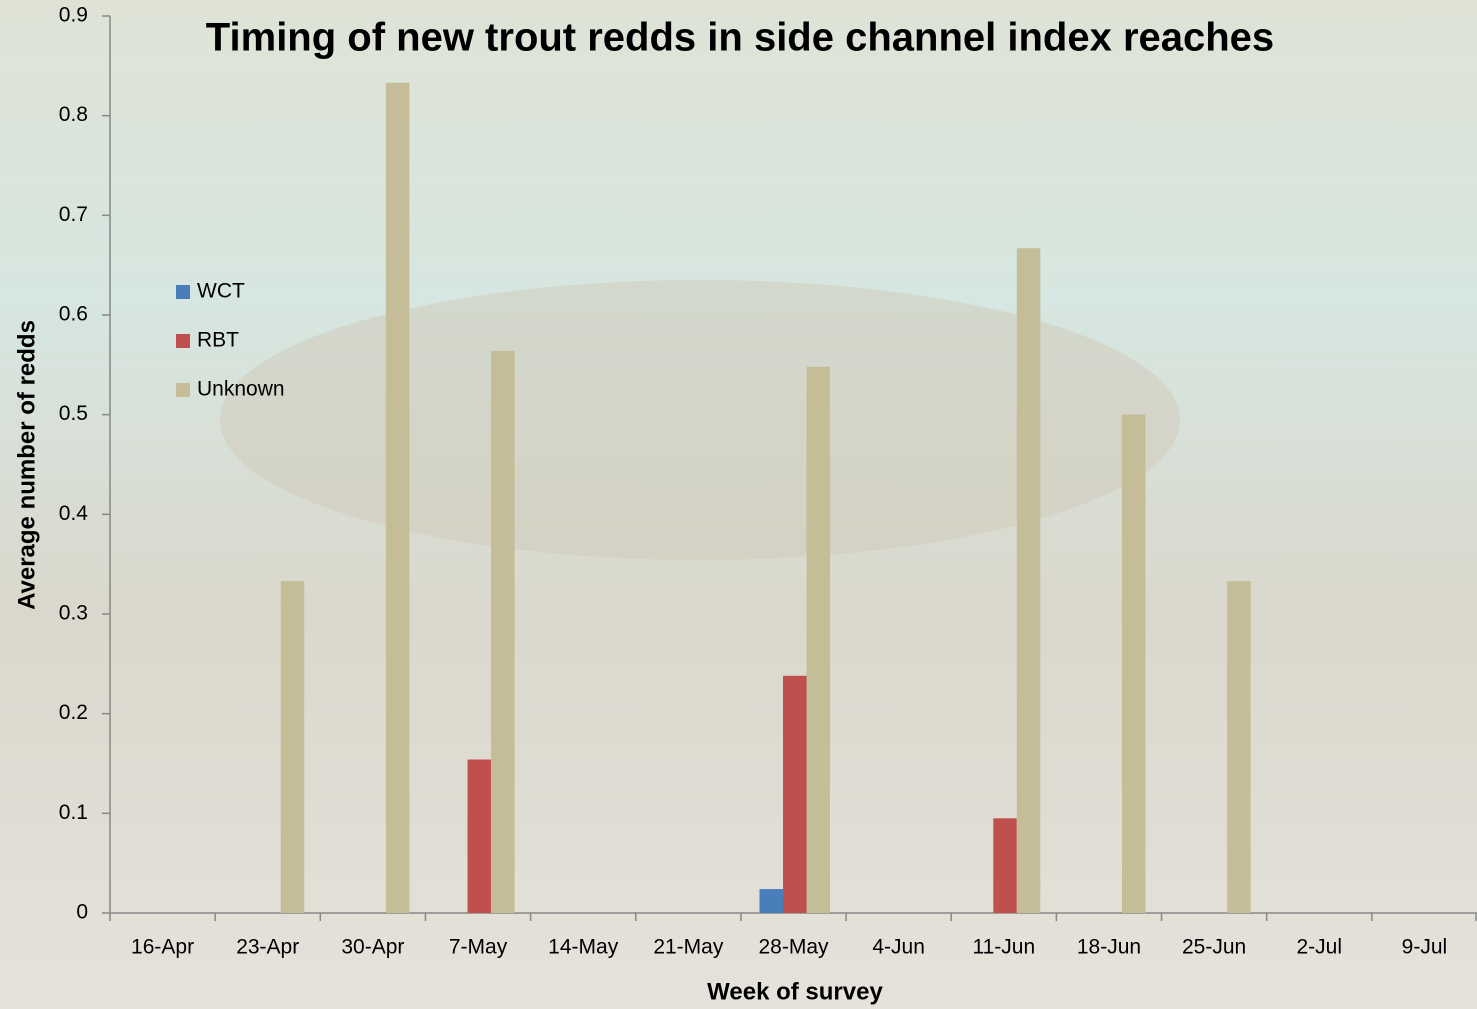 This screenshot has height=1009, width=1477. Describe the element at coordinates (1320, 947) in the screenshot. I see `x-tick-label: 2-Jul` at that location.